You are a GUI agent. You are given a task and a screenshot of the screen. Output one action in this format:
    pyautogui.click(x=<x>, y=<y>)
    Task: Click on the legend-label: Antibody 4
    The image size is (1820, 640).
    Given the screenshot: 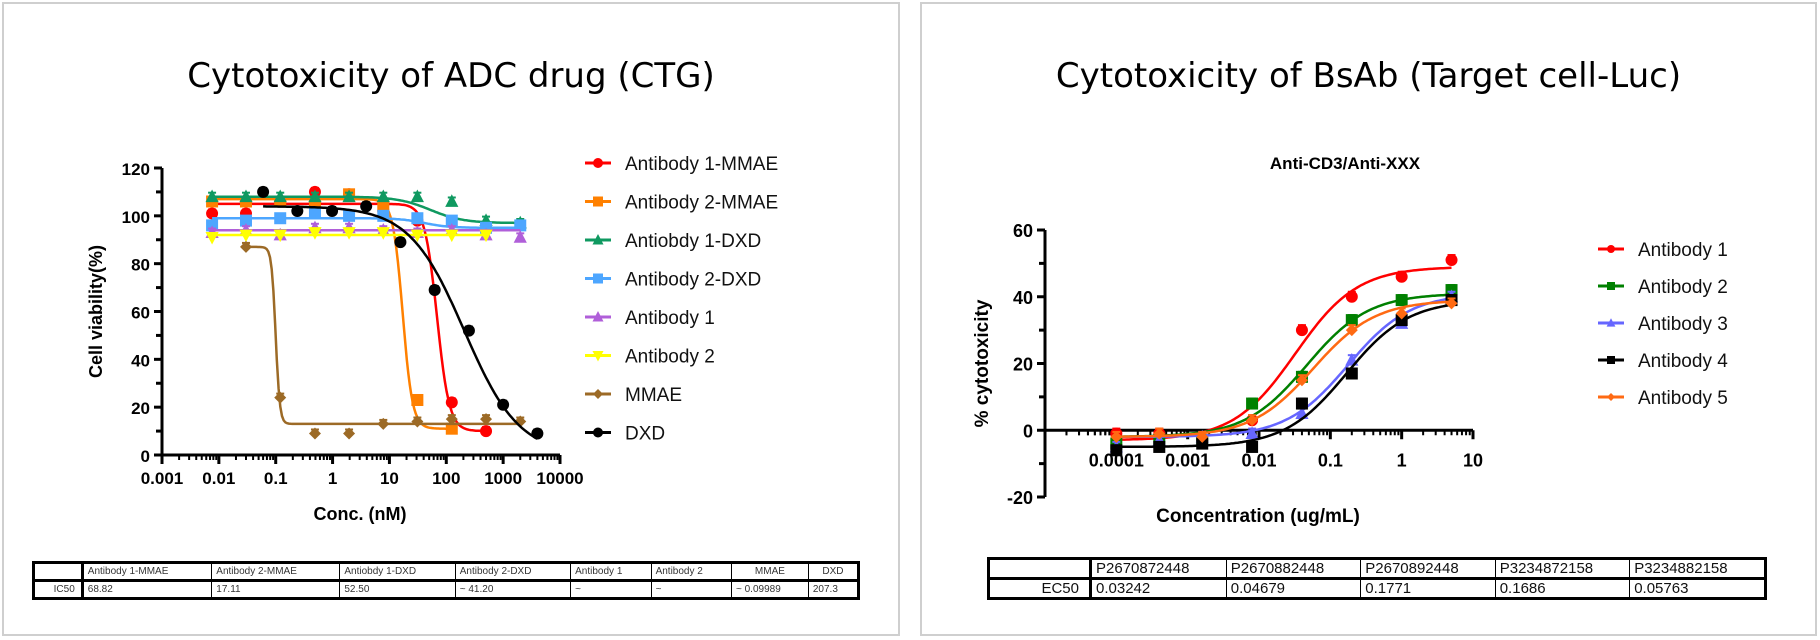 What is the action you would take?
    pyautogui.click(x=1683, y=361)
    